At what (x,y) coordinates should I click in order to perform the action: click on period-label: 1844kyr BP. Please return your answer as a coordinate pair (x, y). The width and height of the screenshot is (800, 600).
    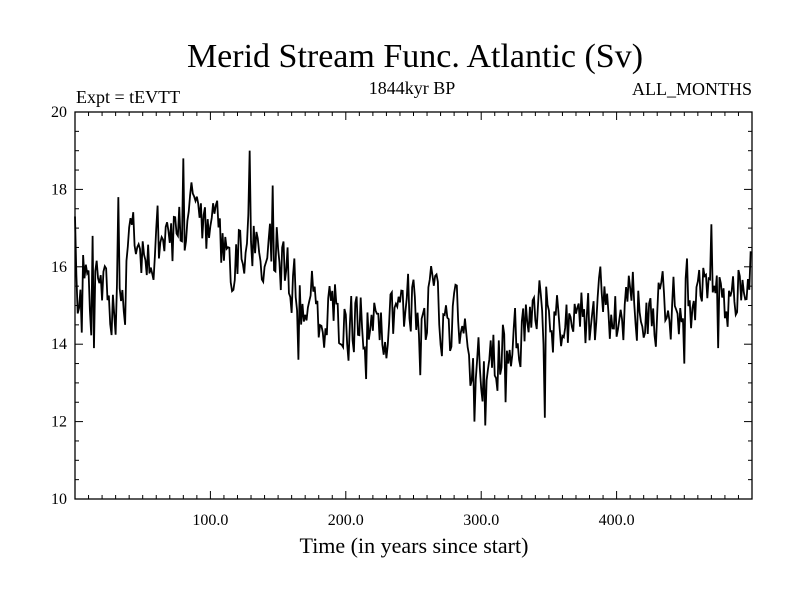
    Looking at the image, I should click on (412, 88).